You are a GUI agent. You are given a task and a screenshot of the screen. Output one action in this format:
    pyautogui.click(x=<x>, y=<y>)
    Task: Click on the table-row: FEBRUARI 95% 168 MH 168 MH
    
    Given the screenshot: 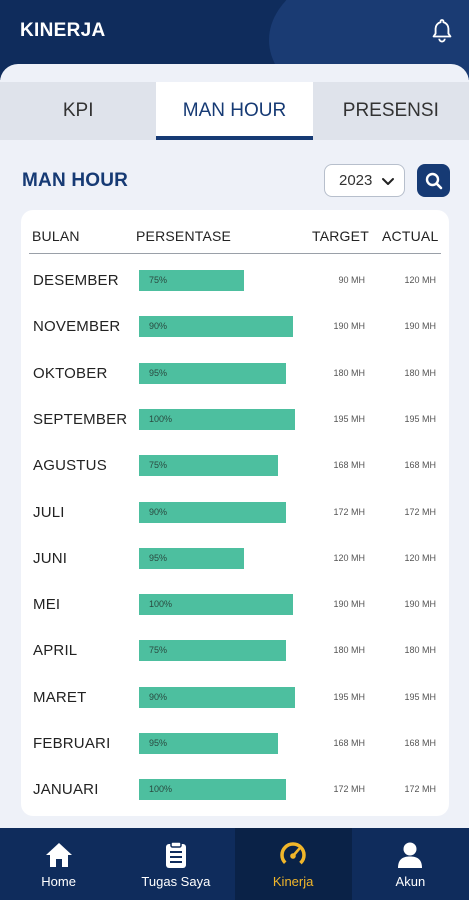 What is the action you would take?
    pyautogui.click(x=235, y=746)
    